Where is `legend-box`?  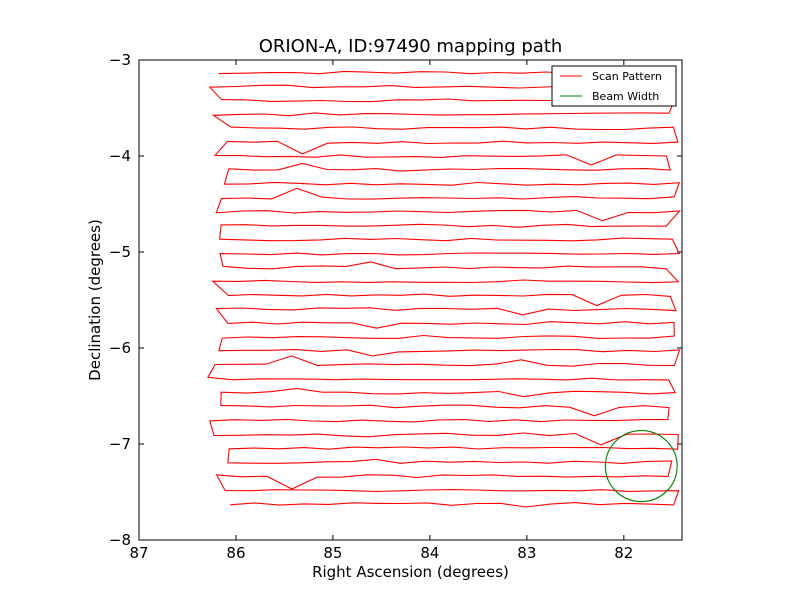 legend-box is located at coordinates (614, 86).